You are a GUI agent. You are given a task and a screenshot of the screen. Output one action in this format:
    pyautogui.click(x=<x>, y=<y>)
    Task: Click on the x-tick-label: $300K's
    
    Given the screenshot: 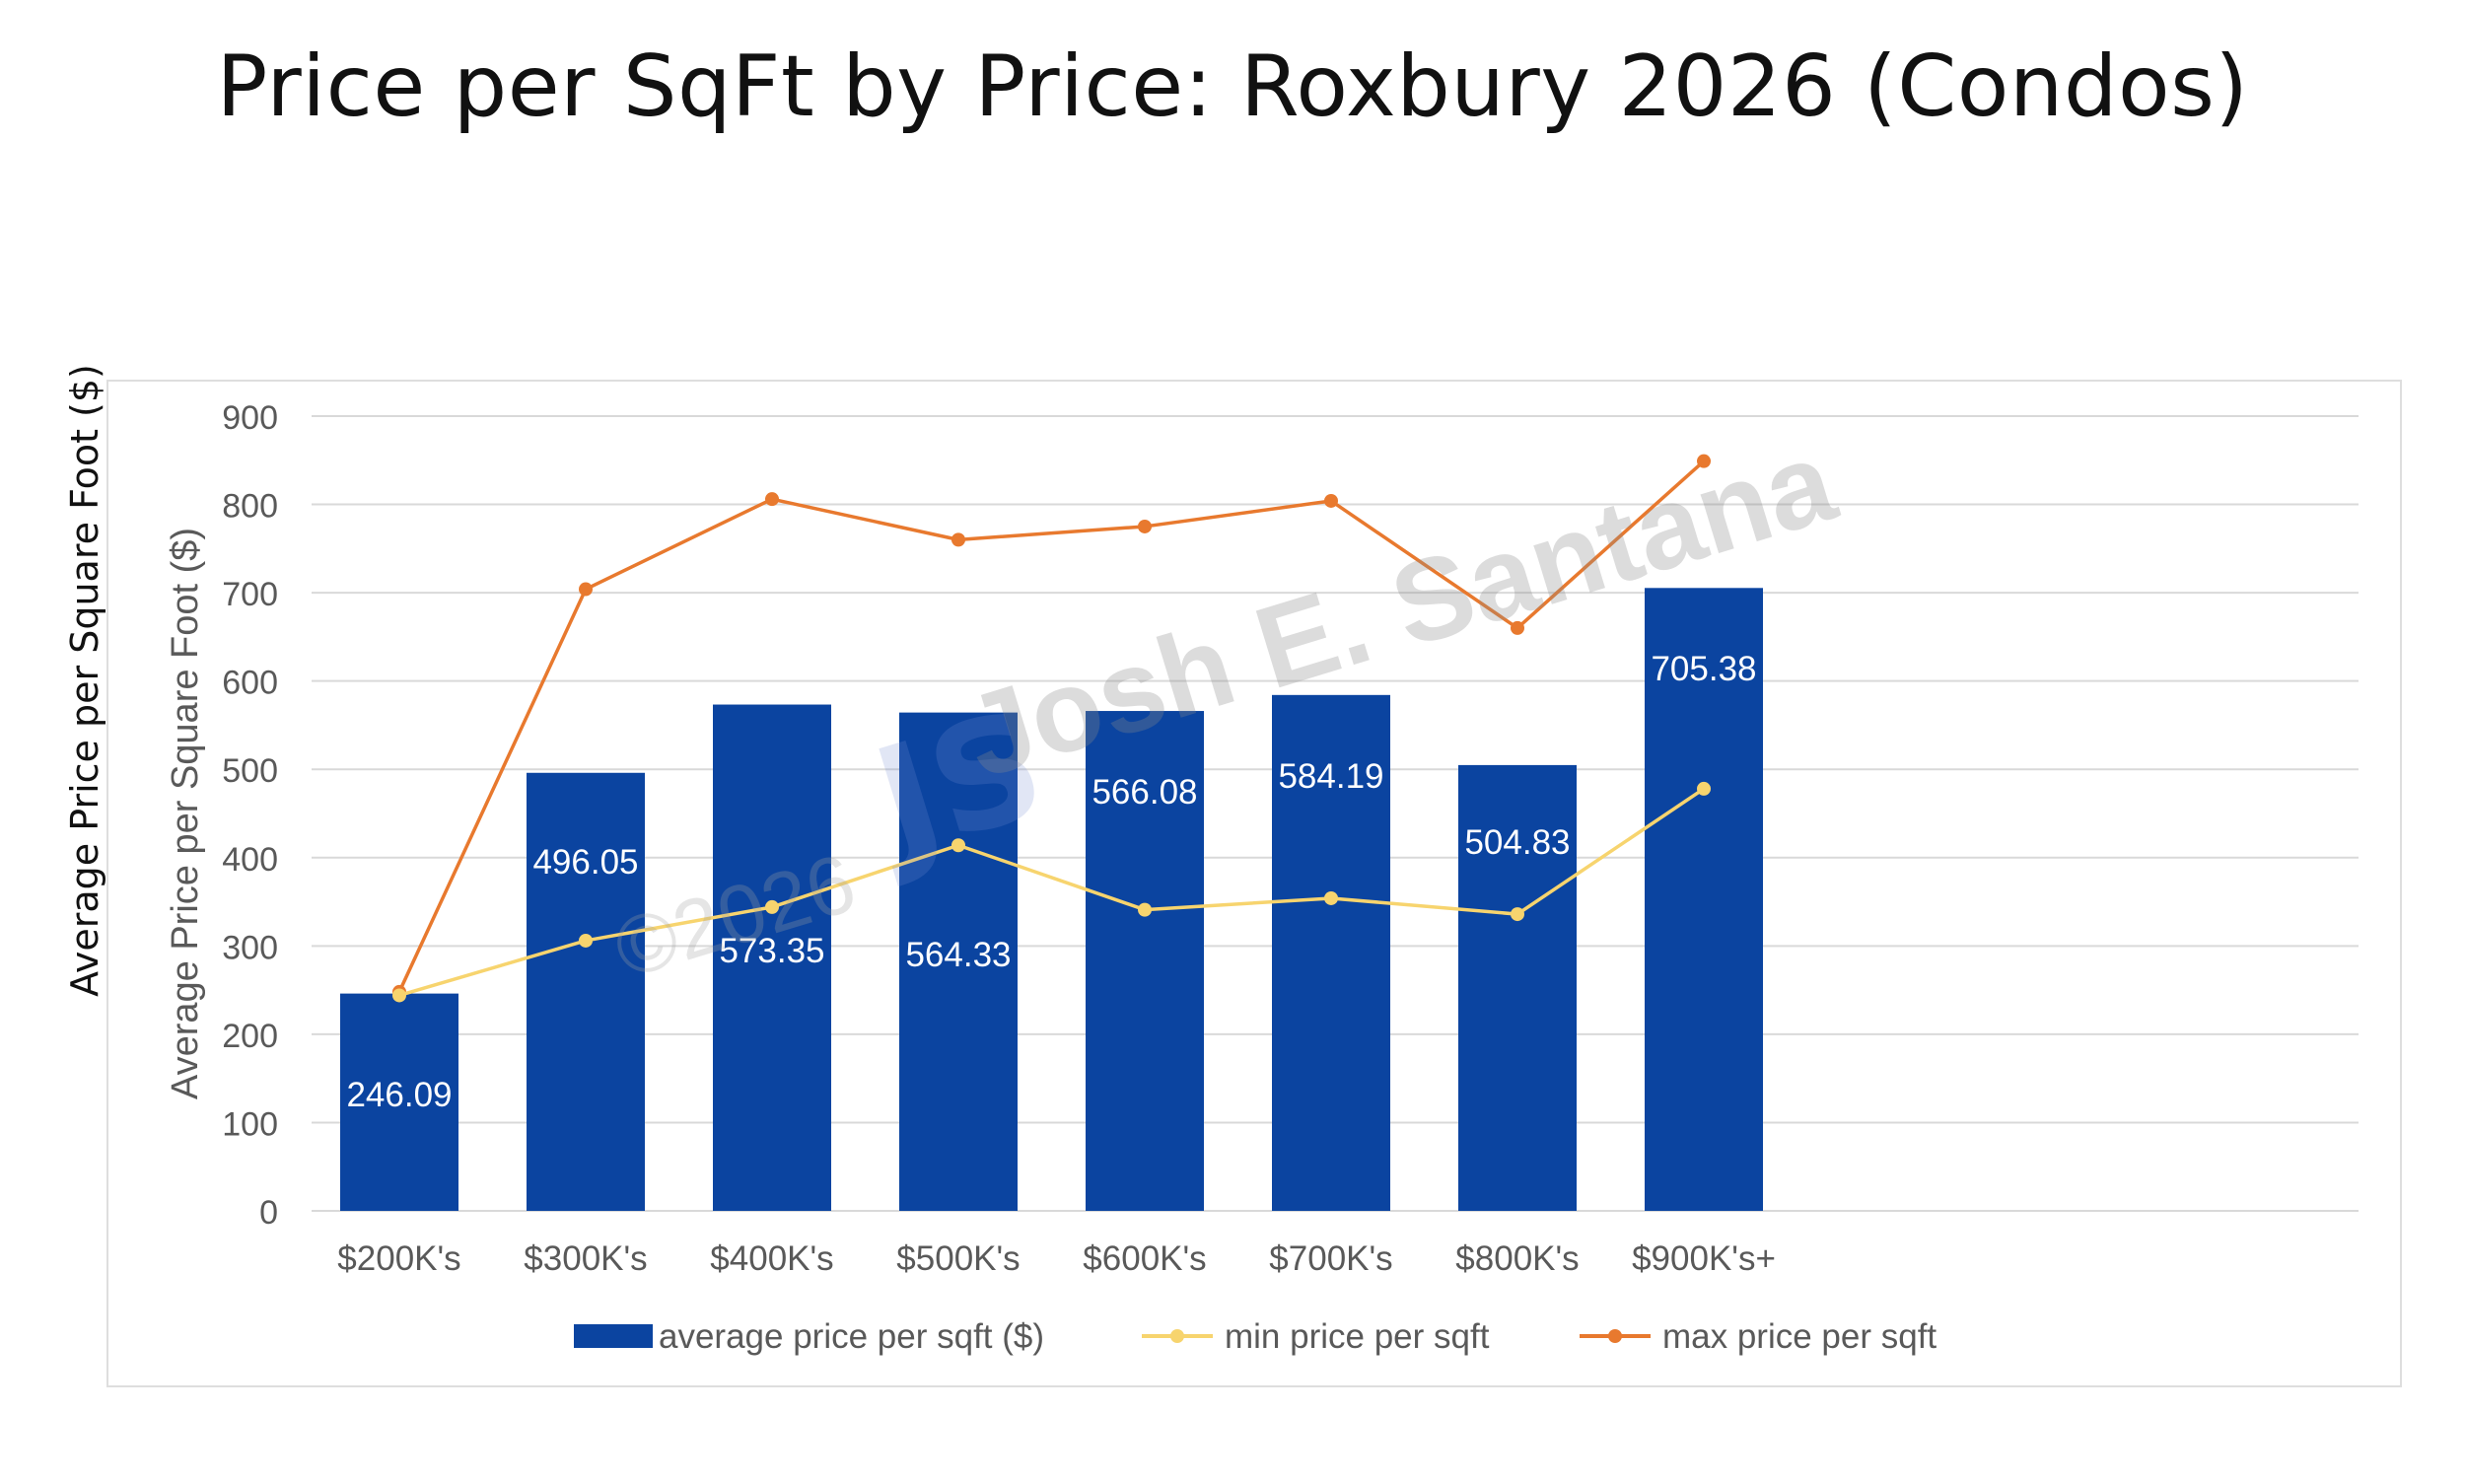 What is the action you would take?
    pyautogui.click(x=585, y=1258)
    